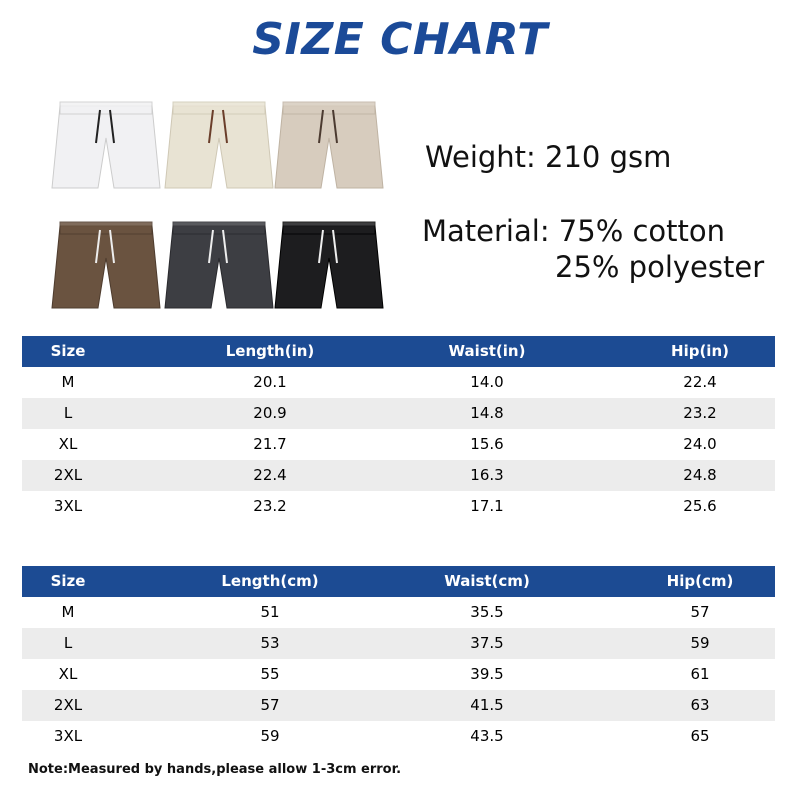 The height and width of the screenshot is (800, 800). What do you see at coordinates (487, 612) in the screenshot?
I see `table-cell: 35.5` at bounding box center [487, 612].